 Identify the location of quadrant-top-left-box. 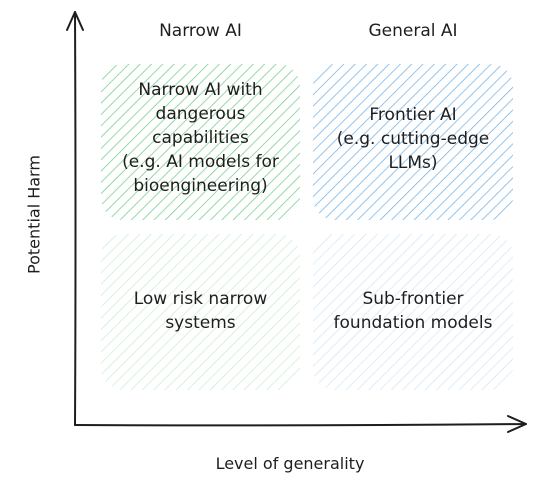
(200, 142).